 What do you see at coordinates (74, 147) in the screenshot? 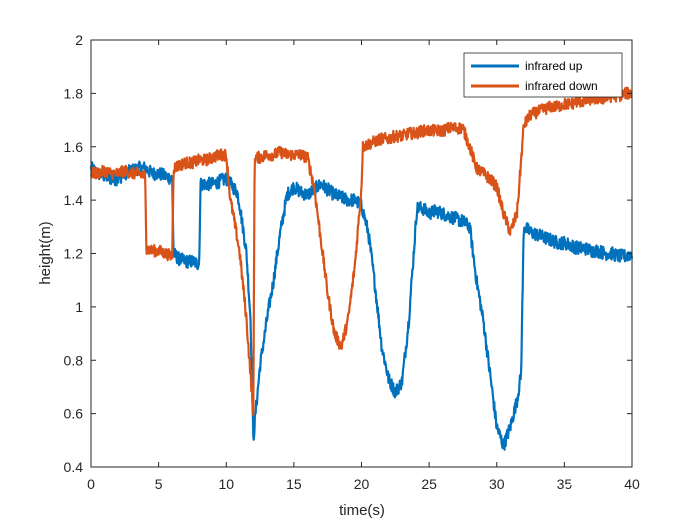
I see `y-tick-label: 1.6` at bounding box center [74, 147].